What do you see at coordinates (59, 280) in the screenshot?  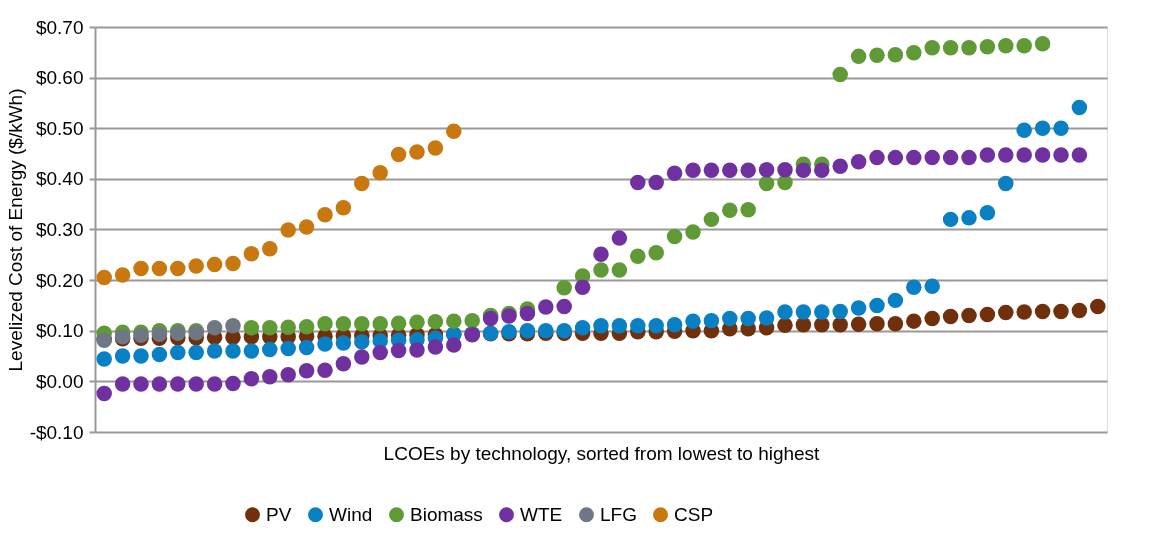 I see `y-tick-label: $0.20` at bounding box center [59, 280].